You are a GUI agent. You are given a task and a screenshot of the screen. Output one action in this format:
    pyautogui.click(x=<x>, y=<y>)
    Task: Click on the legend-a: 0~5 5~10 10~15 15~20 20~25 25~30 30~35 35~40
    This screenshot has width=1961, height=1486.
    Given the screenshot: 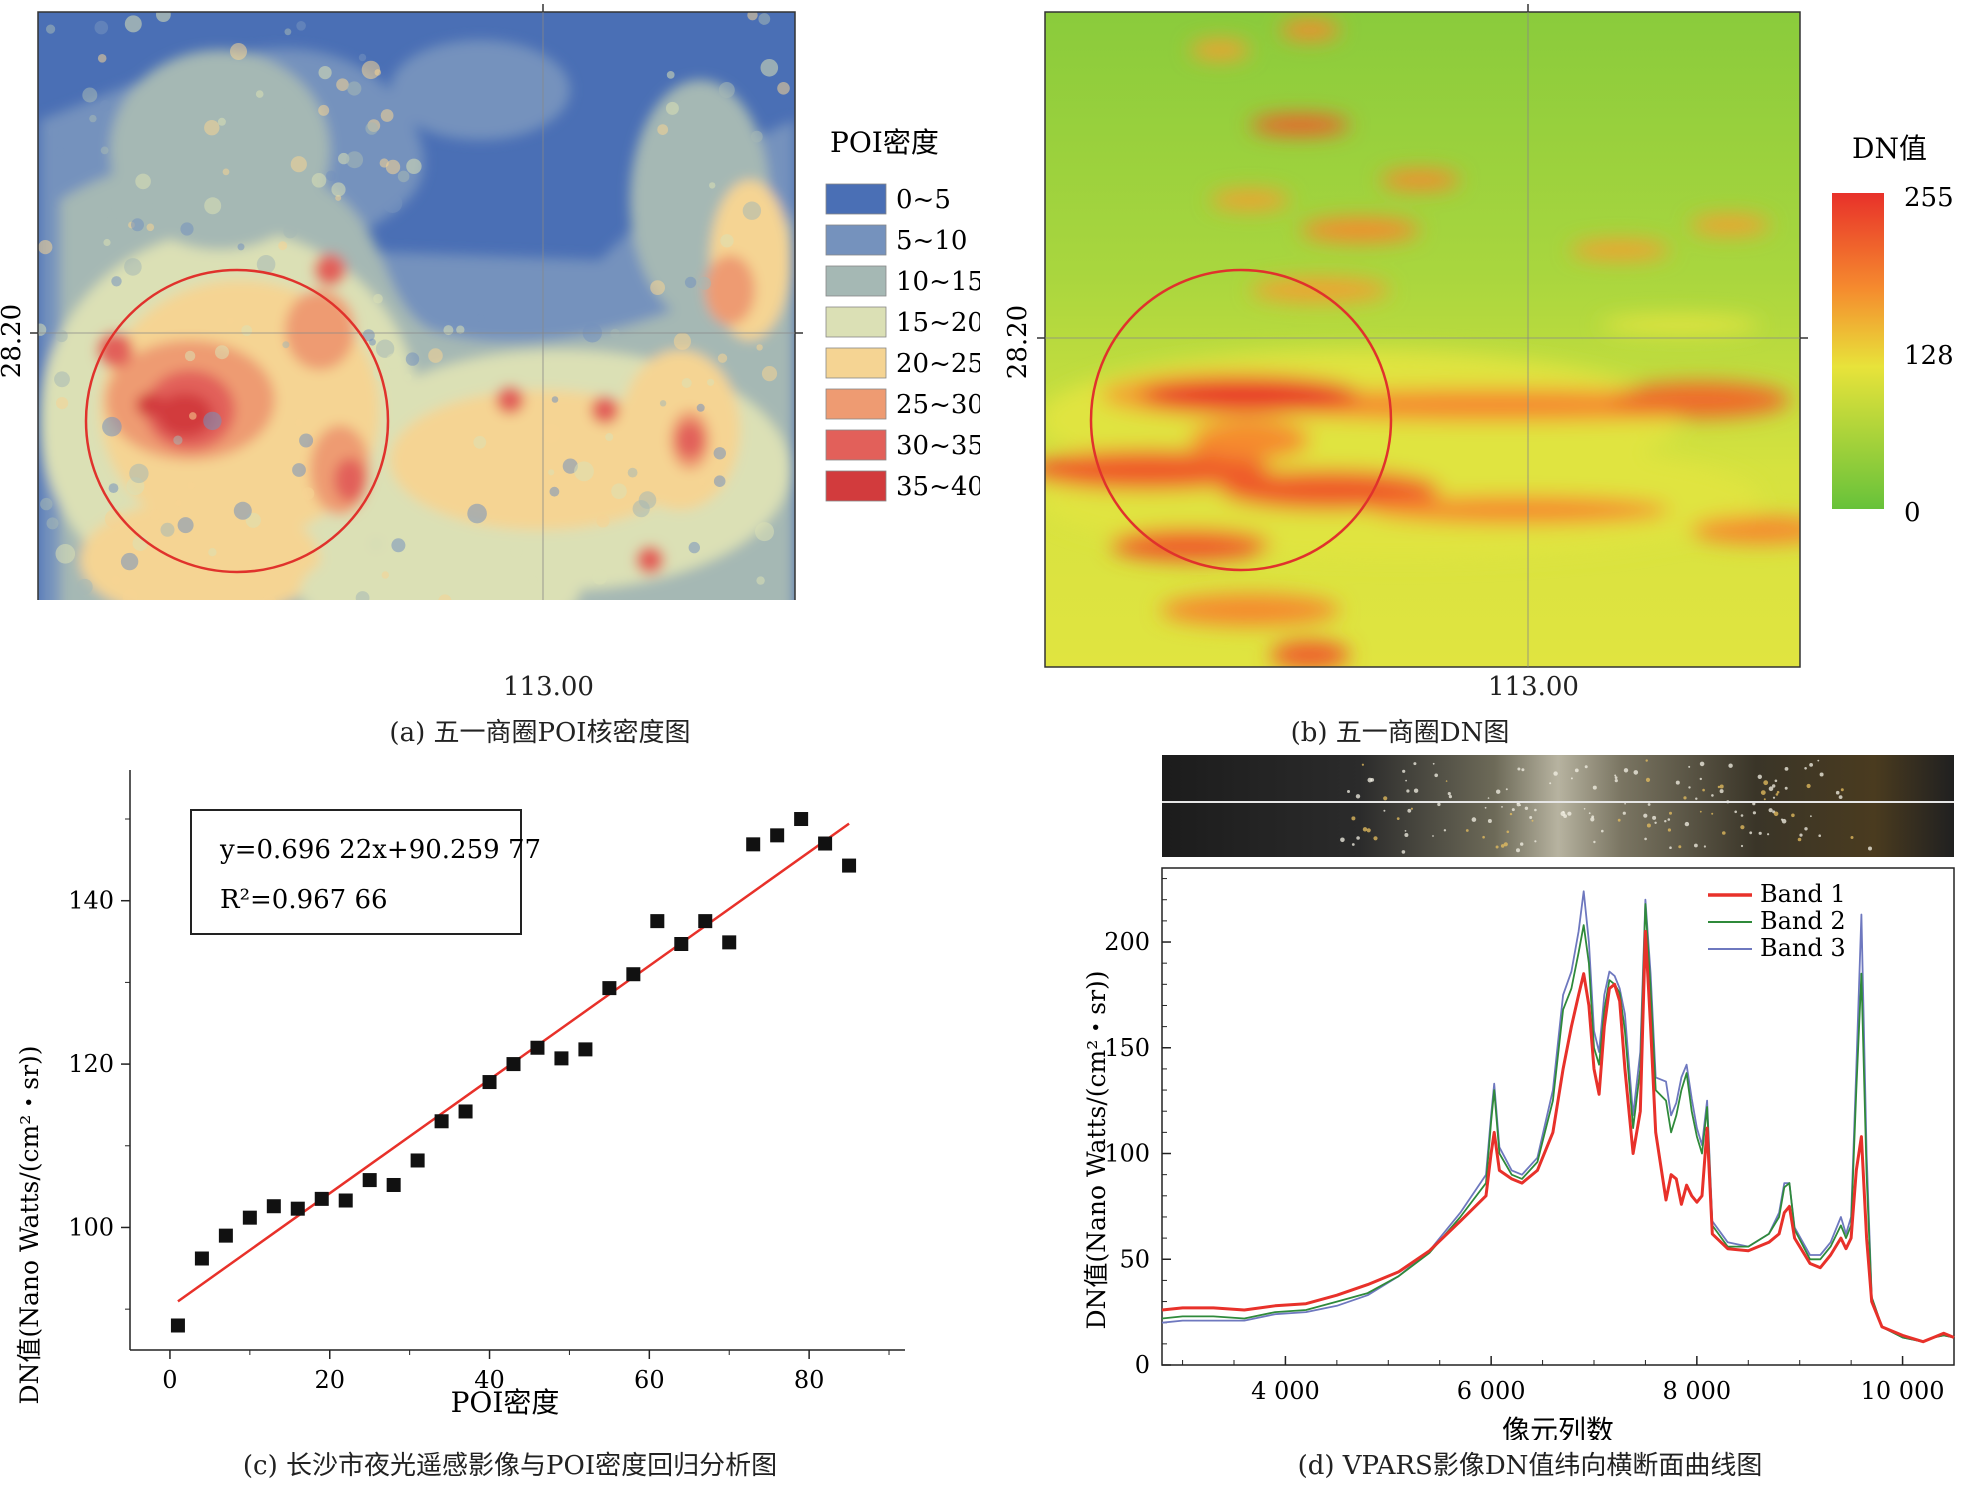 What is the action you would take?
    pyautogui.click(x=904, y=342)
    